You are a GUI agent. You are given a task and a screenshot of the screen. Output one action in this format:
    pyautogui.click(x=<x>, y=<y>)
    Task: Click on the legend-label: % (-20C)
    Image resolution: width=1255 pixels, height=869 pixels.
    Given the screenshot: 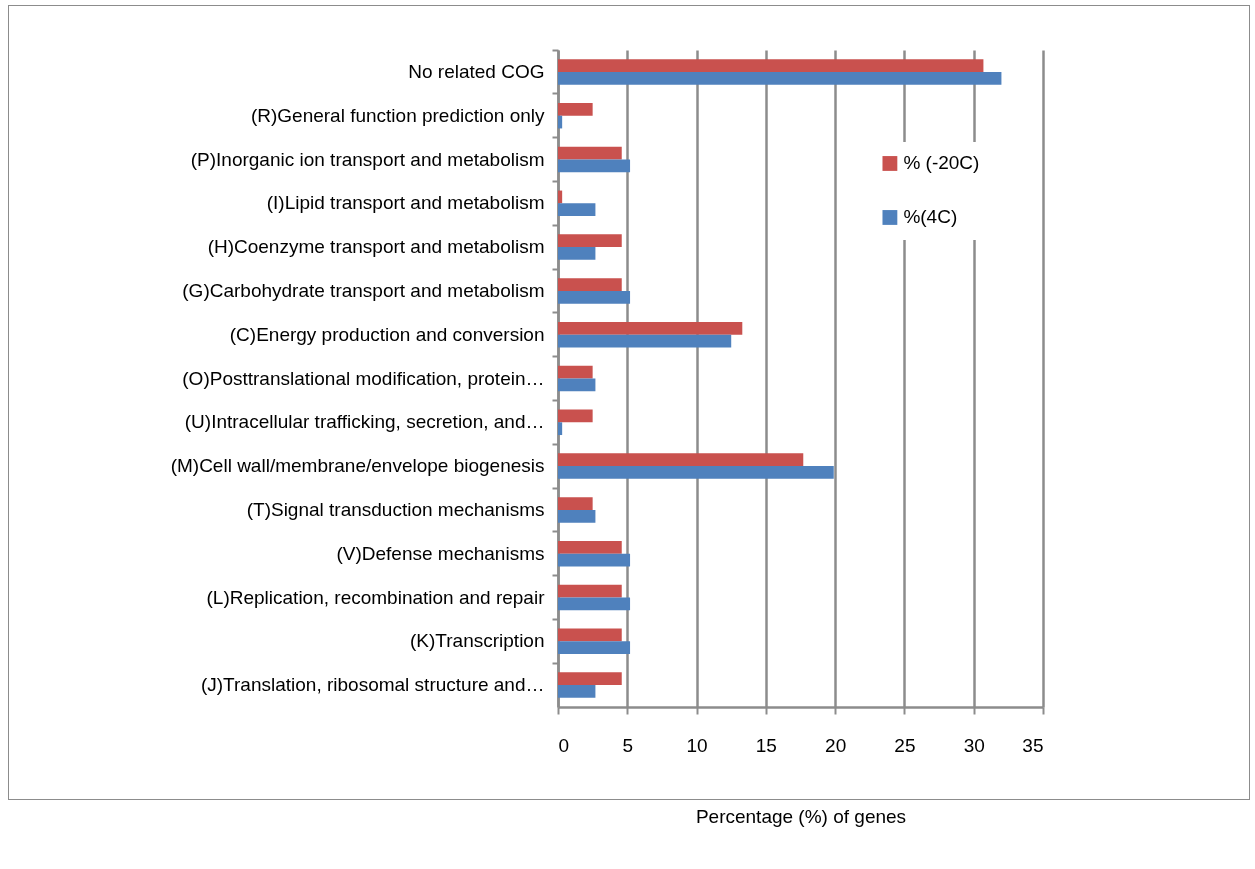 What is the action you would take?
    pyautogui.click(x=941, y=163)
    